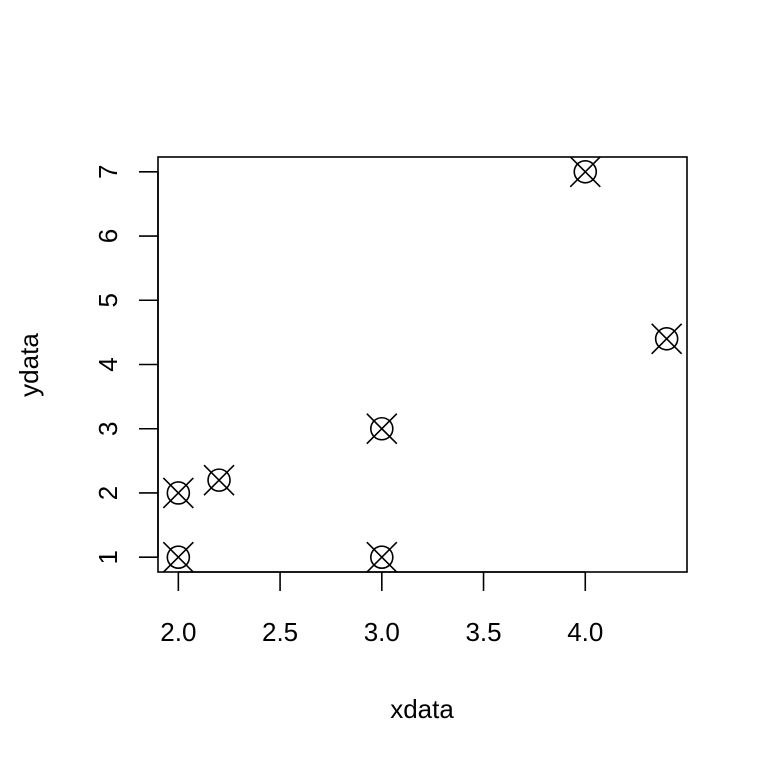 Image resolution: width=768 pixels, height=768 pixels. What do you see at coordinates (108, 493) in the screenshot?
I see `y-tick-label: 2` at bounding box center [108, 493].